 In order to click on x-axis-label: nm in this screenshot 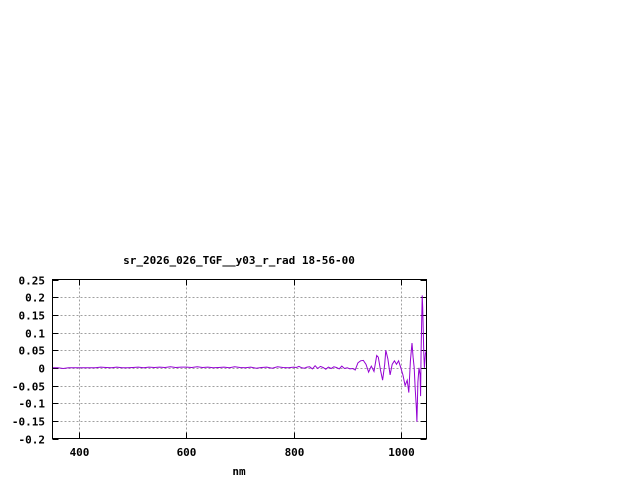, I will do `click(239, 471)`.